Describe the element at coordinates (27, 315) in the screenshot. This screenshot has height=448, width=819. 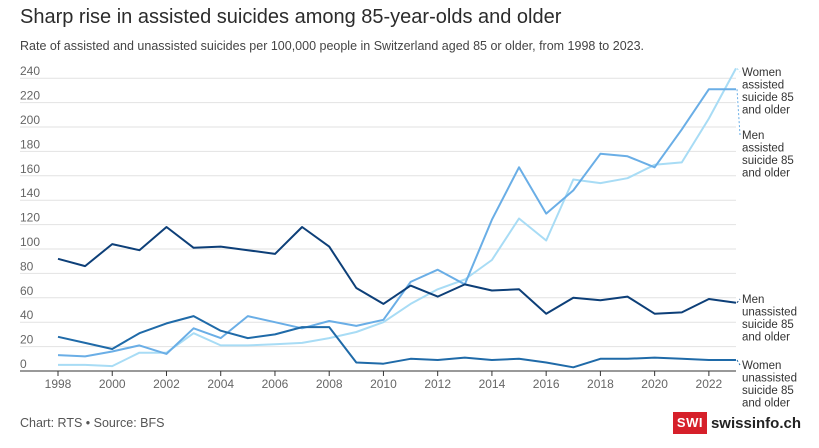
I see `y-tick-label: 40` at that location.